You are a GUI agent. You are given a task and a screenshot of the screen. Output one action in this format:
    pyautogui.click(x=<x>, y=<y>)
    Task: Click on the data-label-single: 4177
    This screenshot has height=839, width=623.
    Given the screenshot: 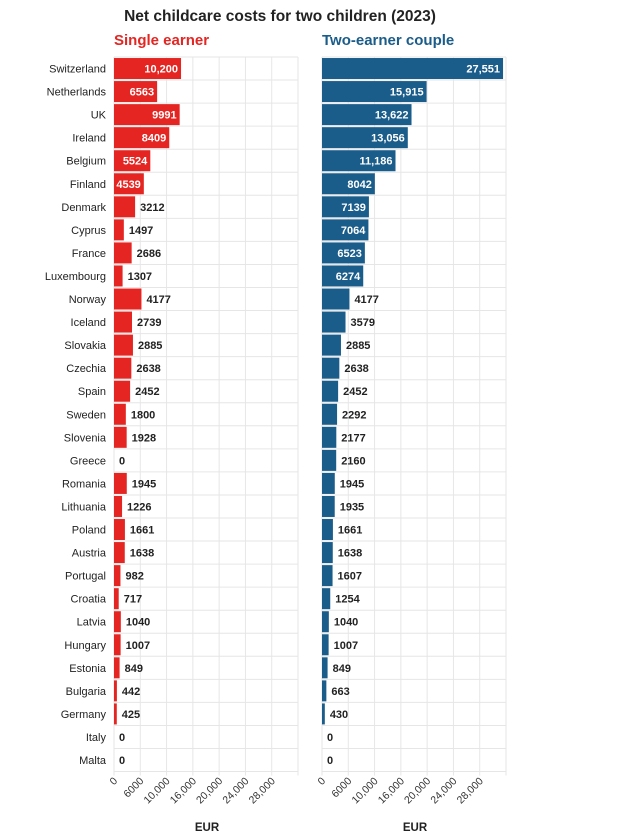 What is the action you would take?
    pyautogui.click(x=158, y=300)
    